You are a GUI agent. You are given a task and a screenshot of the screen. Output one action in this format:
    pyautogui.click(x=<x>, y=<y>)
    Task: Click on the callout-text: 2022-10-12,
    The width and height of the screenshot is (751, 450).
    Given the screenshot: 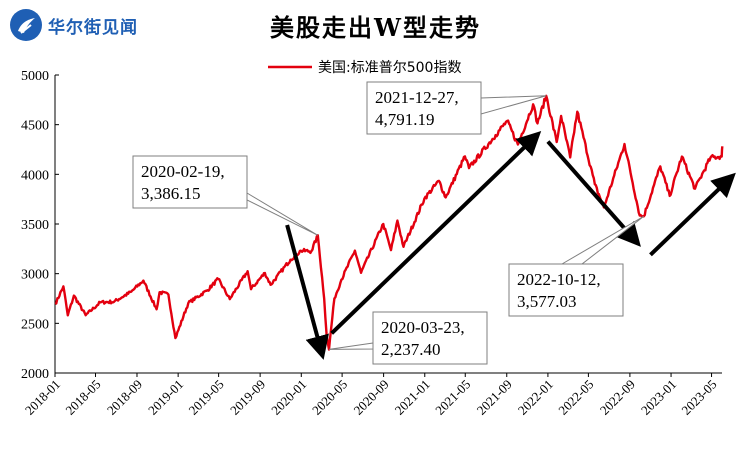 What is the action you would take?
    pyautogui.click(x=559, y=279)
    